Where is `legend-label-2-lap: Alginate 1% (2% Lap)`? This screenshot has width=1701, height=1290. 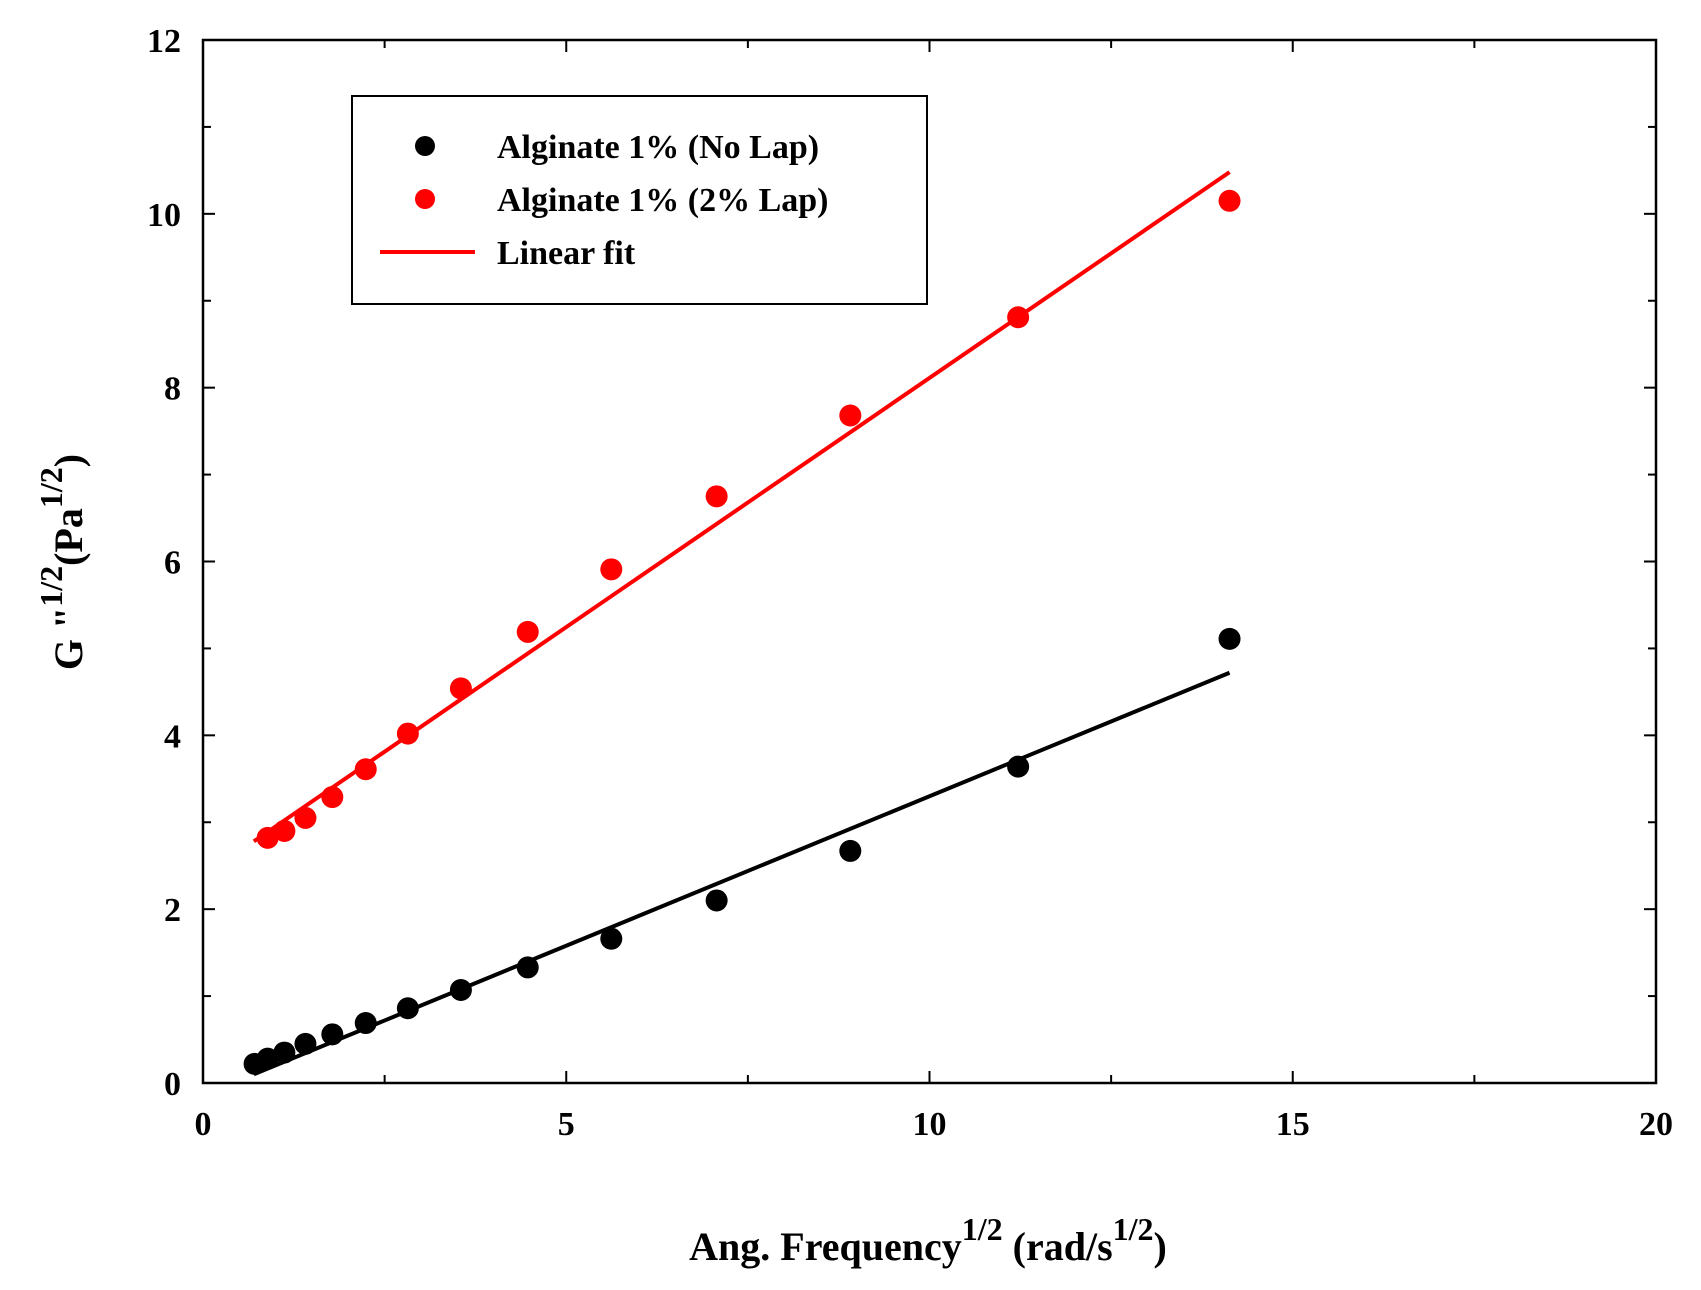 legend-label-2-lap: Alginate 1% (2% Lap) is located at coordinates (663, 200).